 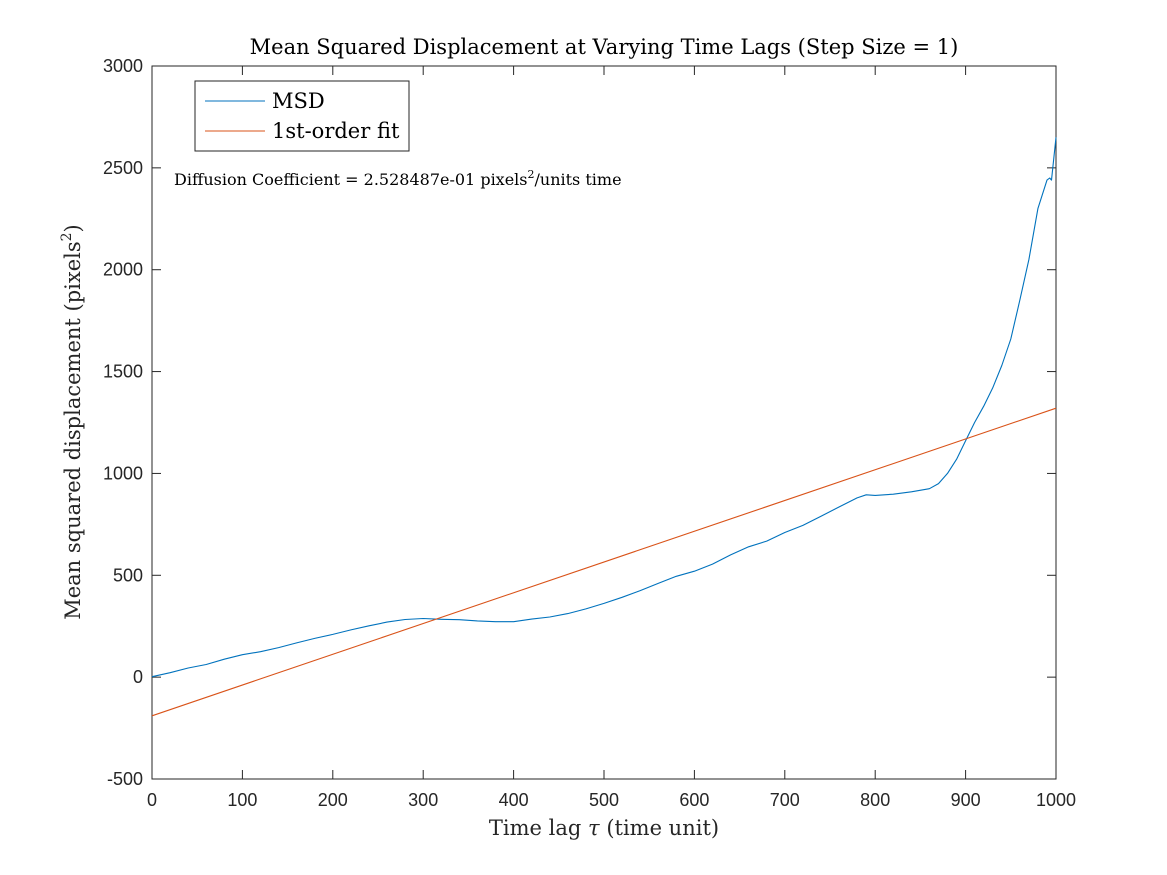 I want to click on y-axis-label-main: Mean squared displacement (pixels, so click(x=73, y=430).